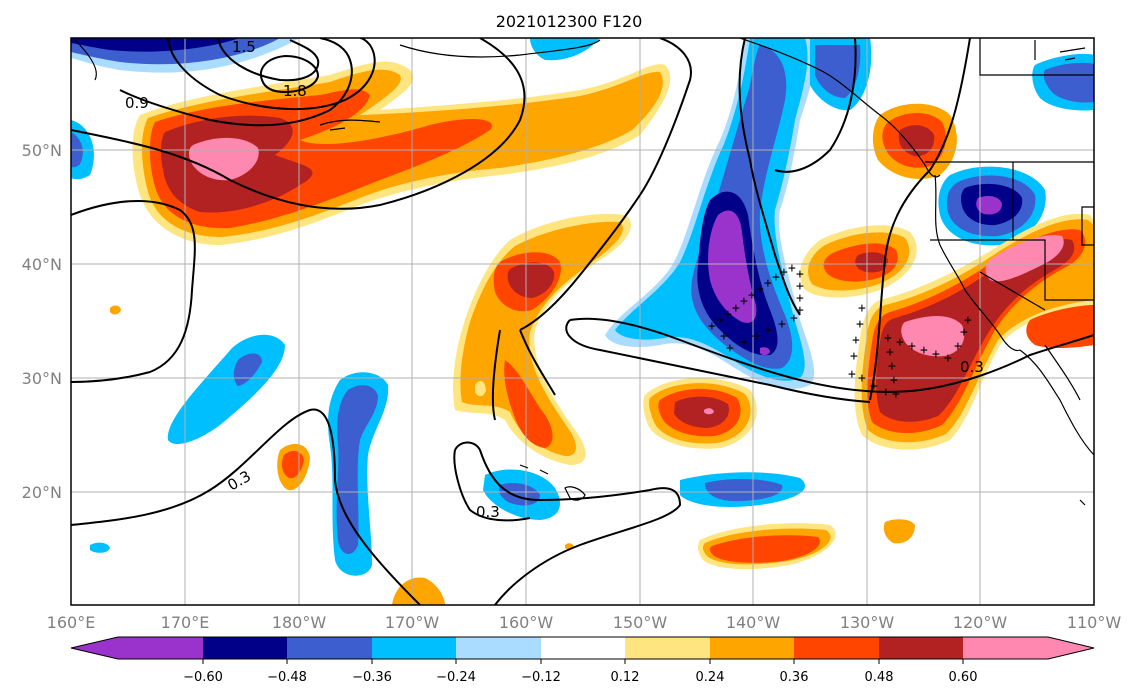  Describe the element at coordinates (42, 264) in the screenshot. I see `lat-tick-label: 40°N` at that location.